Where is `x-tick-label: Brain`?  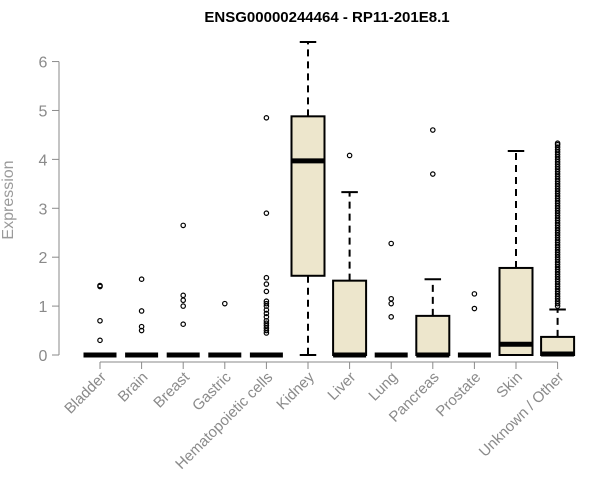
x-tick-label: Brain is located at coordinates (133, 387).